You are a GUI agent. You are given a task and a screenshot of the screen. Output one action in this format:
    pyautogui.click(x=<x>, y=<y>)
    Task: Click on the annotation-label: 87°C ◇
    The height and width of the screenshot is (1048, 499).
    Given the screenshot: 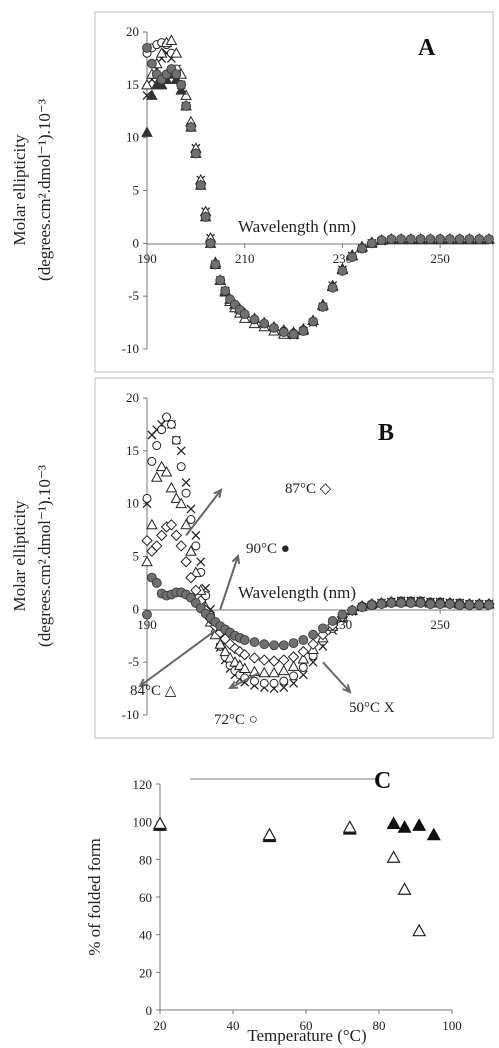 What is the action you would take?
    pyautogui.click(x=308, y=489)
    